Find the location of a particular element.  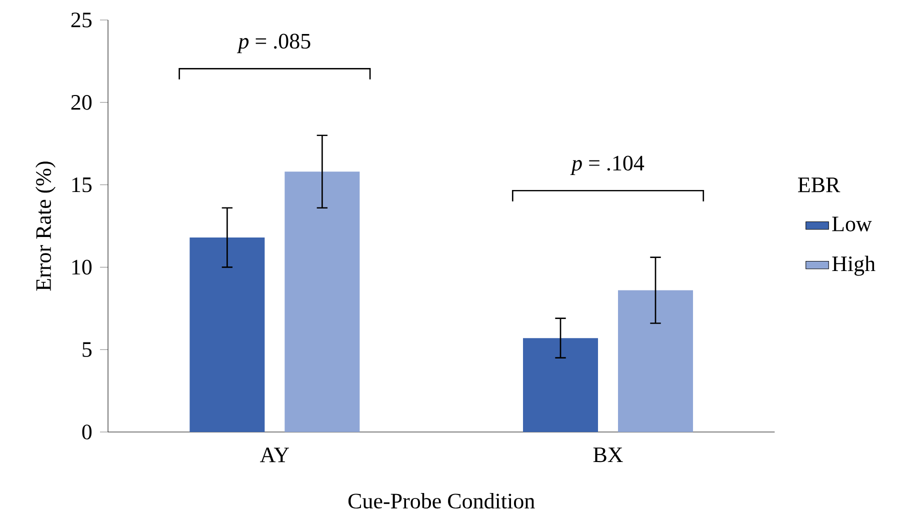

y-tick-label: 15 is located at coordinates (82, 184).